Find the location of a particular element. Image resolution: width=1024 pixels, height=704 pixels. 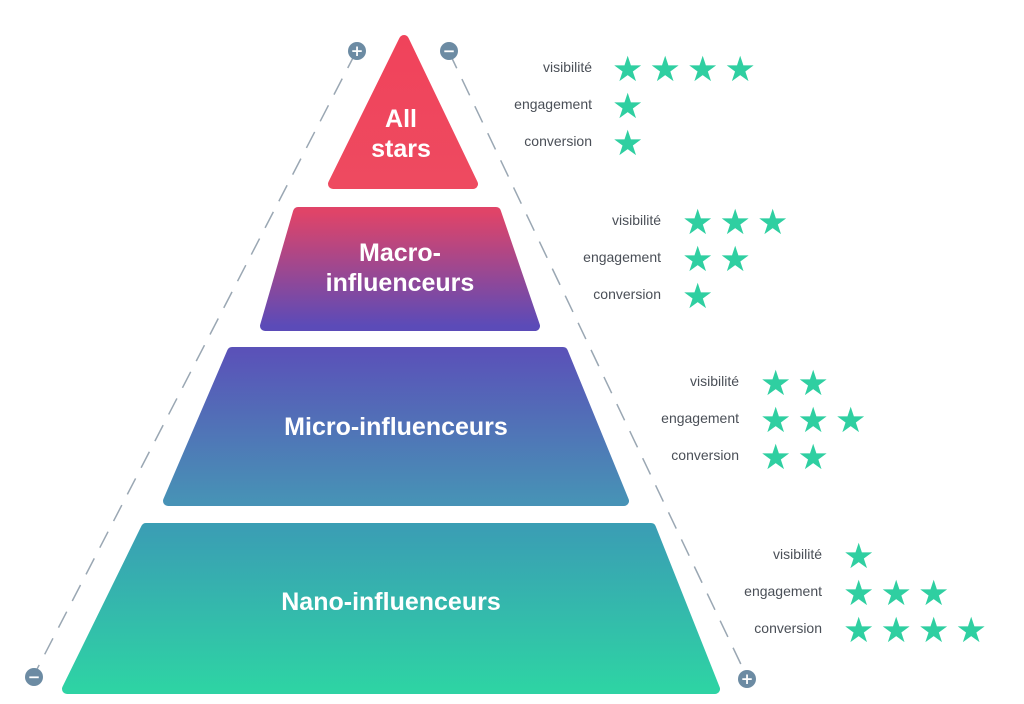

left-axis-minus-icon: − is located at coordinates (34, 677).